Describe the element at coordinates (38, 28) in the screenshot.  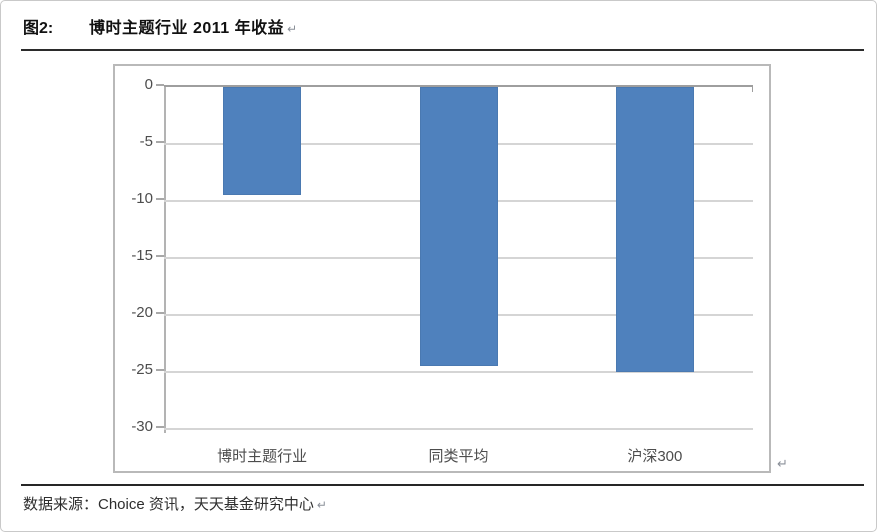
I see `figure-number-label: 图2:` at that location.